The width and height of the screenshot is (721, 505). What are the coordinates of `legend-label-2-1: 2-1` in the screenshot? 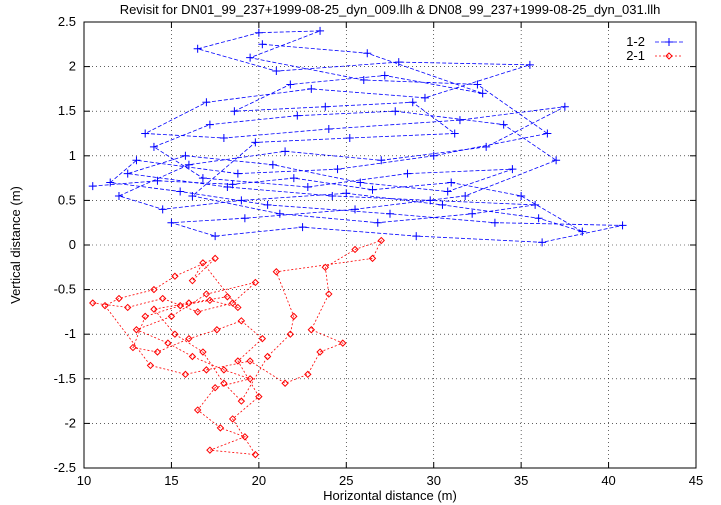 It's located at (635, 55).